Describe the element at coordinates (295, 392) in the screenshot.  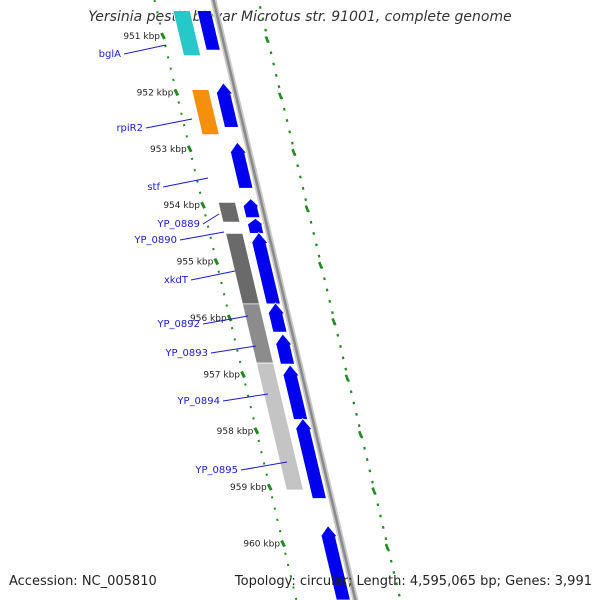
I see `feature-yp-0894-fwd` at that location.